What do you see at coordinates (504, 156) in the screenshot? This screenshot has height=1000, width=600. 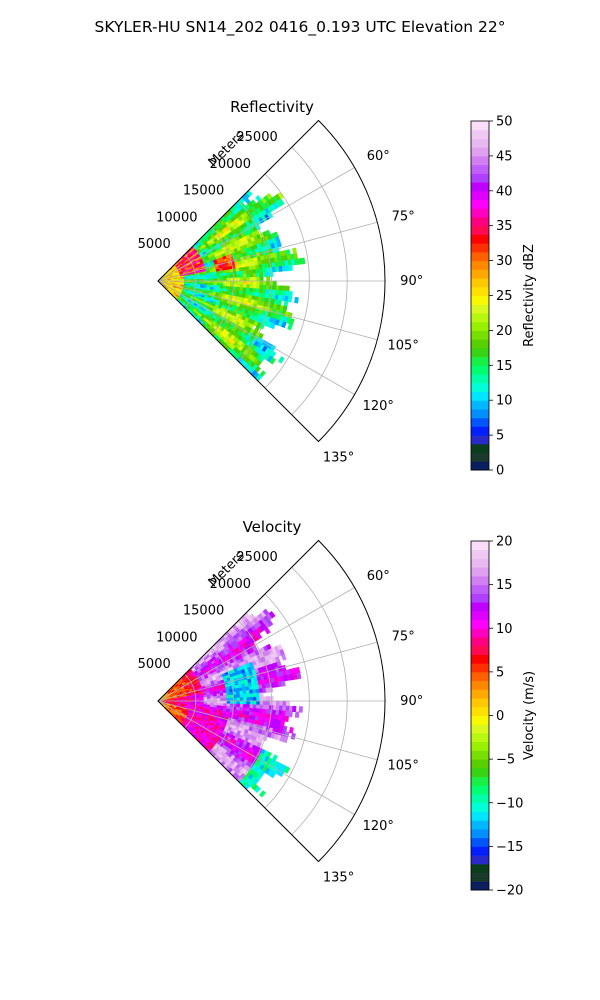 I see `colorbar-tick-label: 45` at bounding box center [504, 156].